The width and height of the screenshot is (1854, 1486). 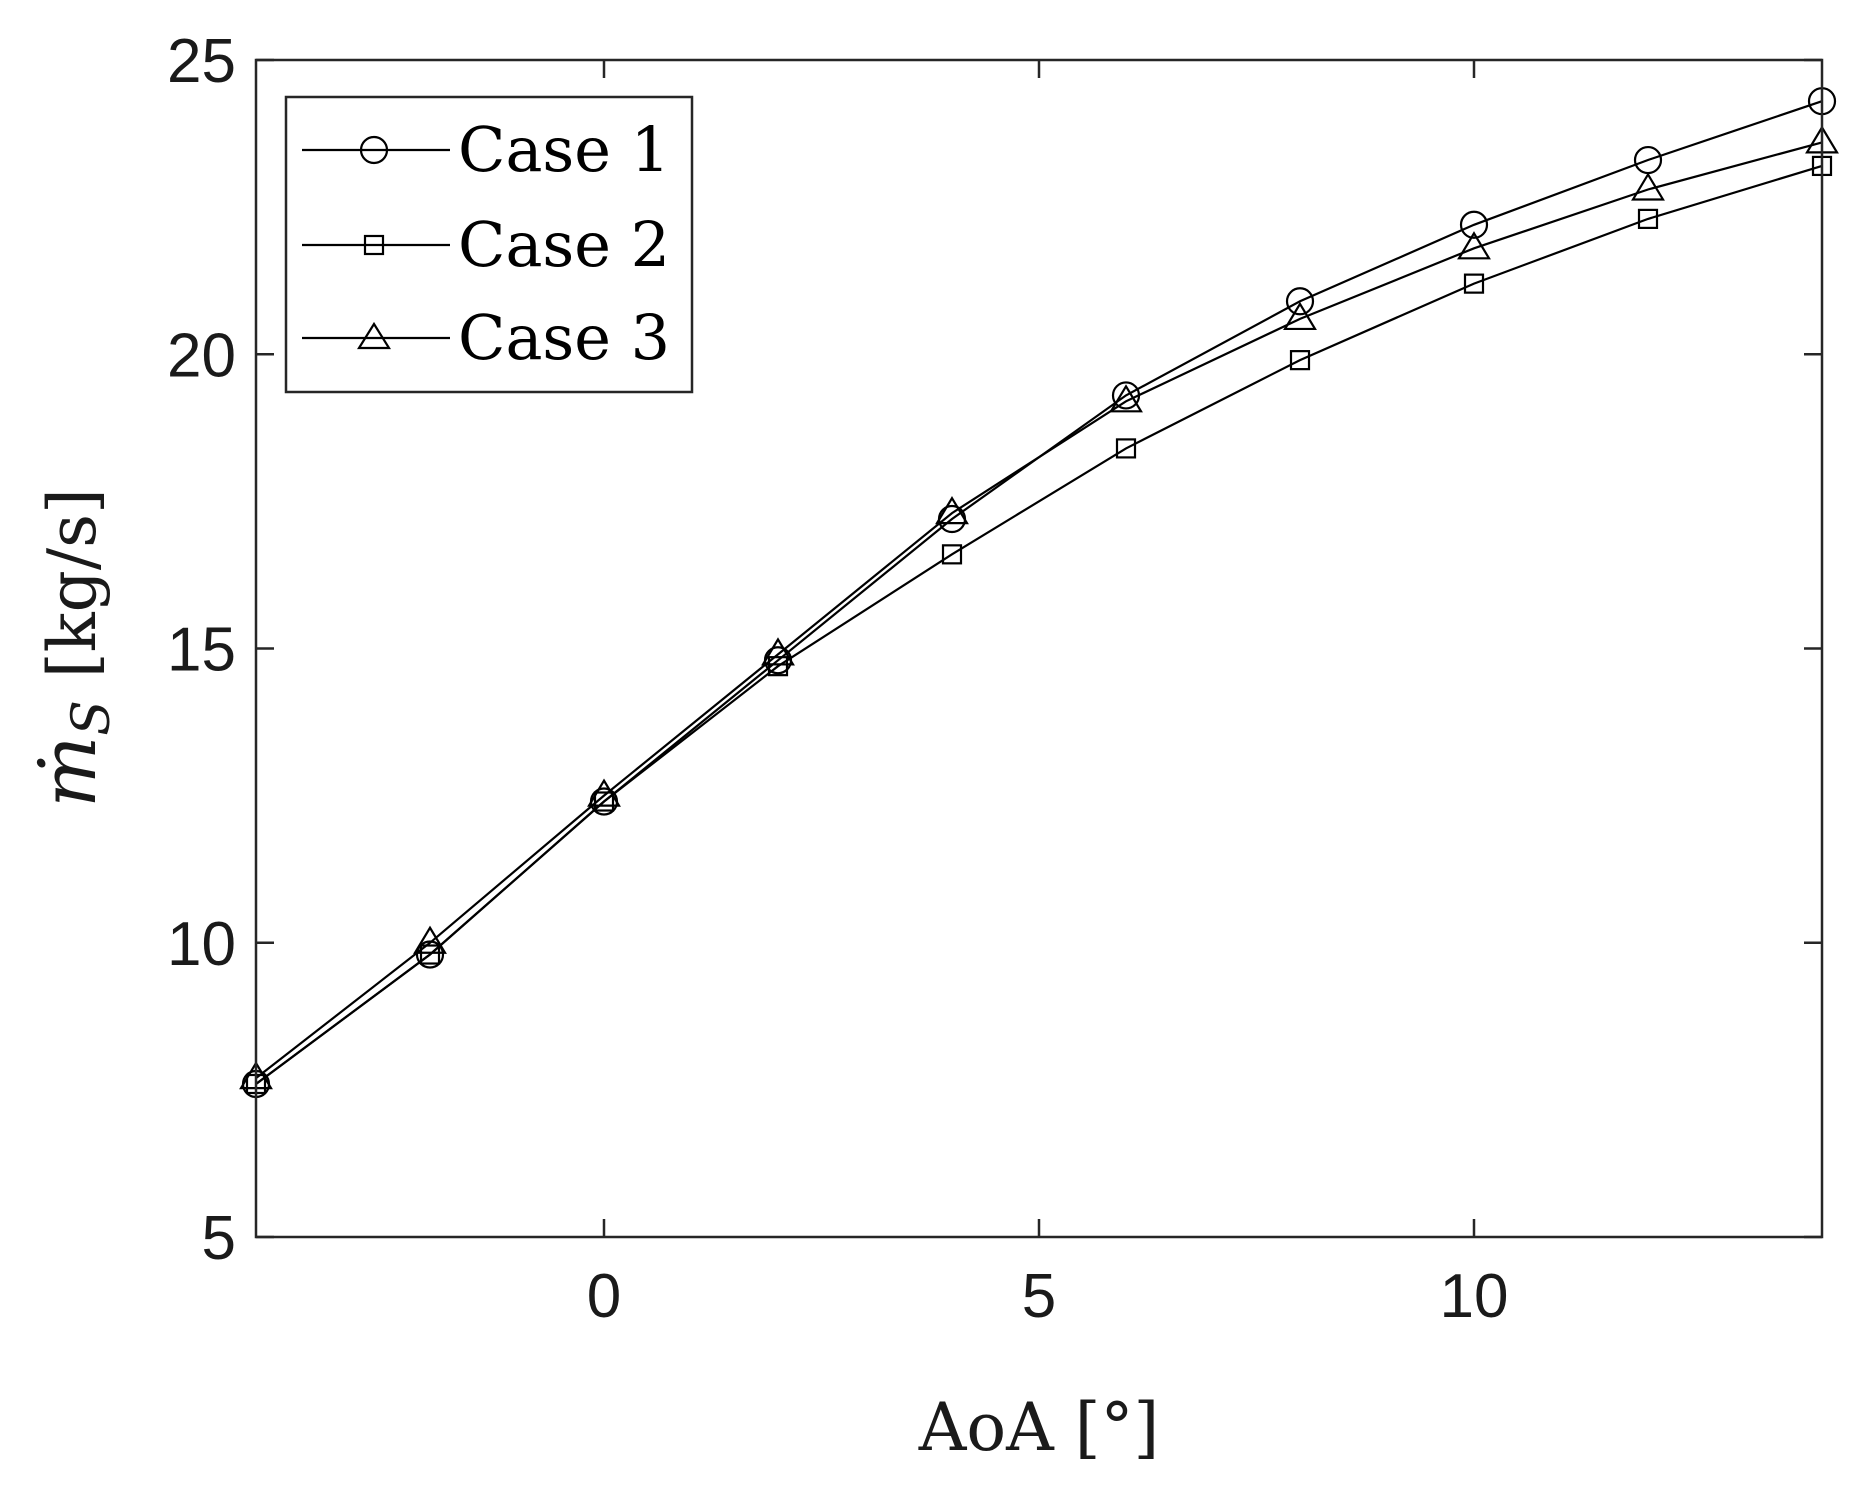 What do you see at coordinates (219, 1238) in the screenshot?
I see `y-tick-label: 5` at bounding box center [219, 1238].